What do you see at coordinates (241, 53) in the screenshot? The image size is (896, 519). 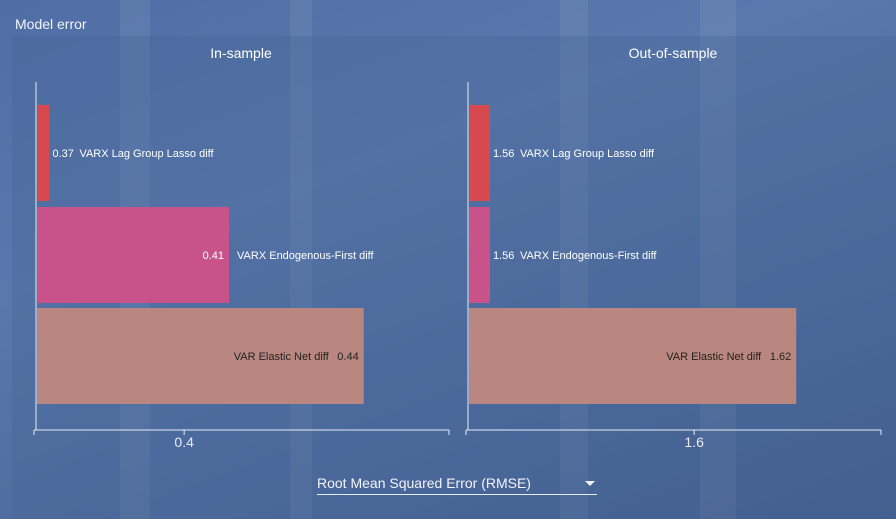 I see `chart-title: In-sample` at bounding box center [241, 53].